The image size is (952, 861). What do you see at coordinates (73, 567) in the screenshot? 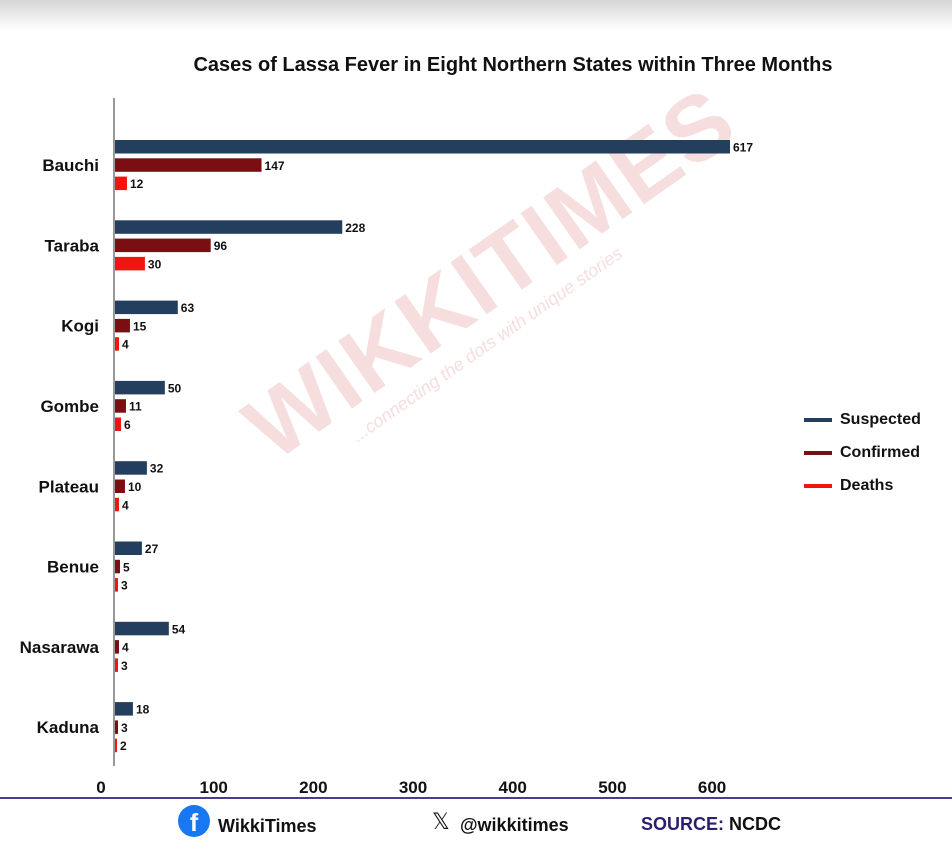
I see `category-label: Benue` at bounding box center [73, 567].